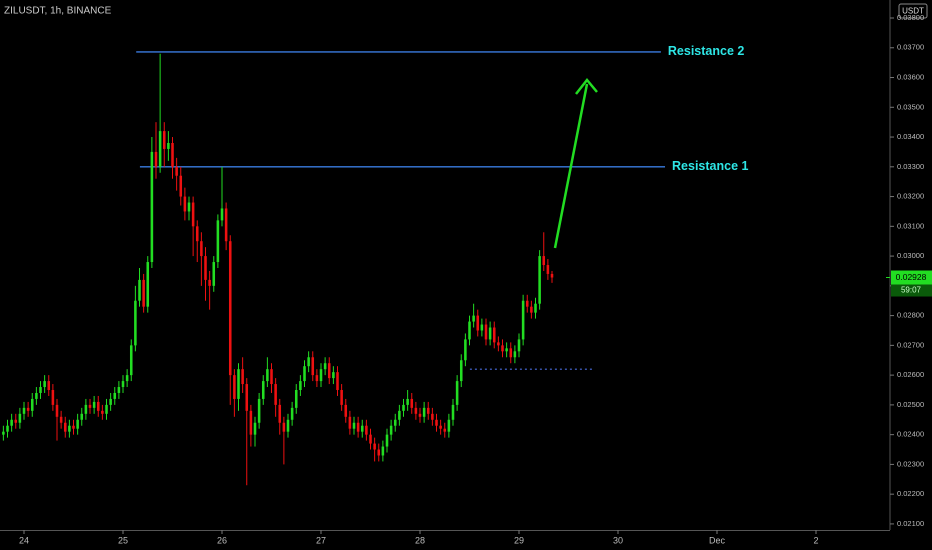  I want to click on y-tick-label: 0.03300, so click(910, 166).